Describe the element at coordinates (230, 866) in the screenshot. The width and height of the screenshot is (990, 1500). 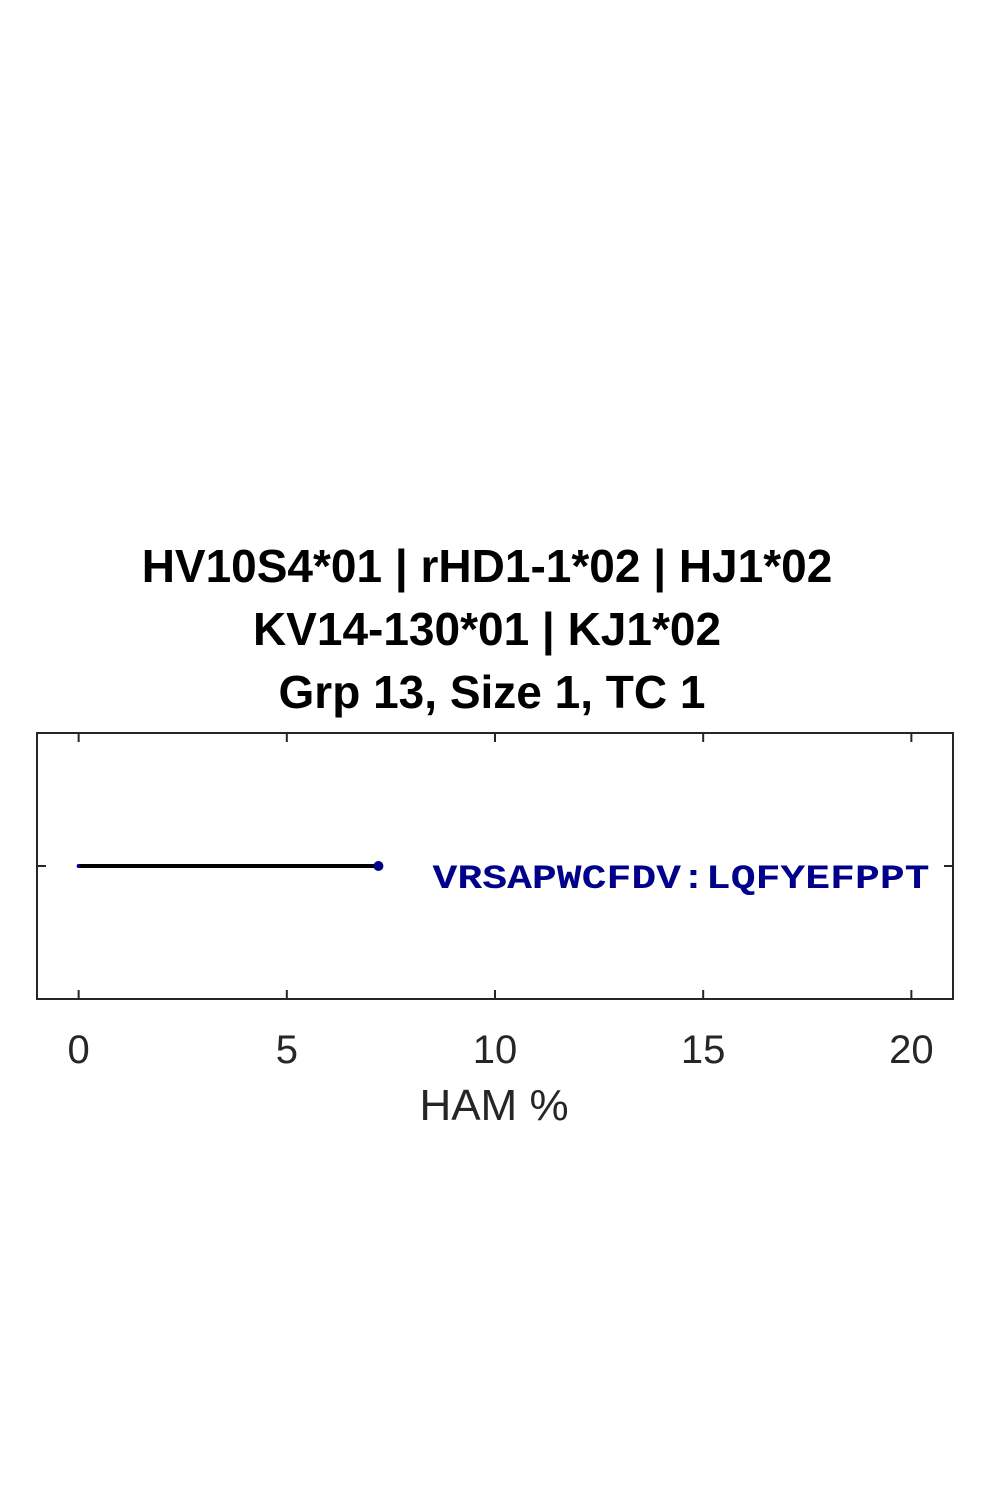
I see `points-layer` at that location.